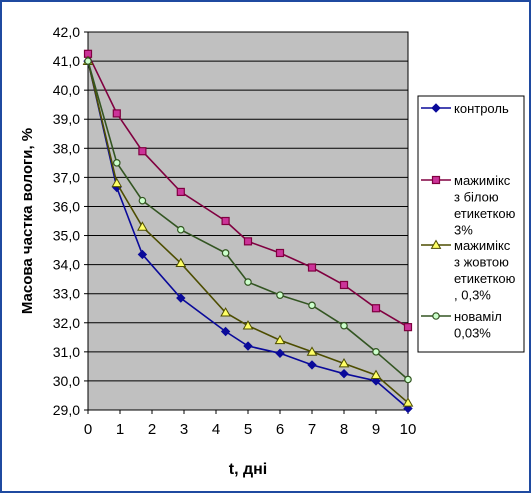  I want to click on legend-entry: новамiл 0,03%, so click(461, 325).